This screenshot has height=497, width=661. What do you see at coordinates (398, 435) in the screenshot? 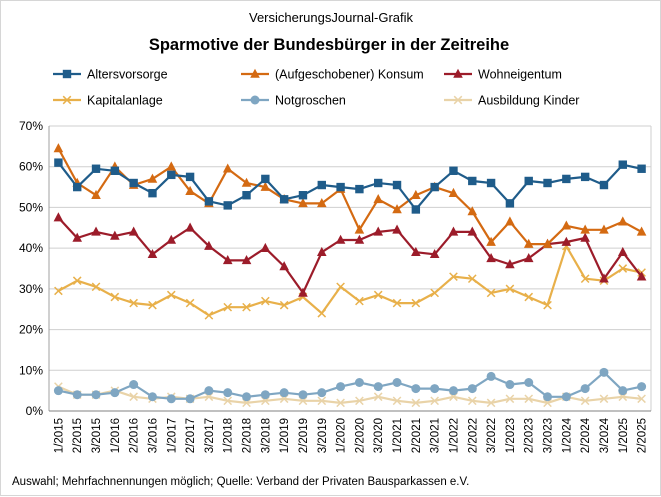
I see `x-tick-label: 1/2021` at bounding box center [398, 435].